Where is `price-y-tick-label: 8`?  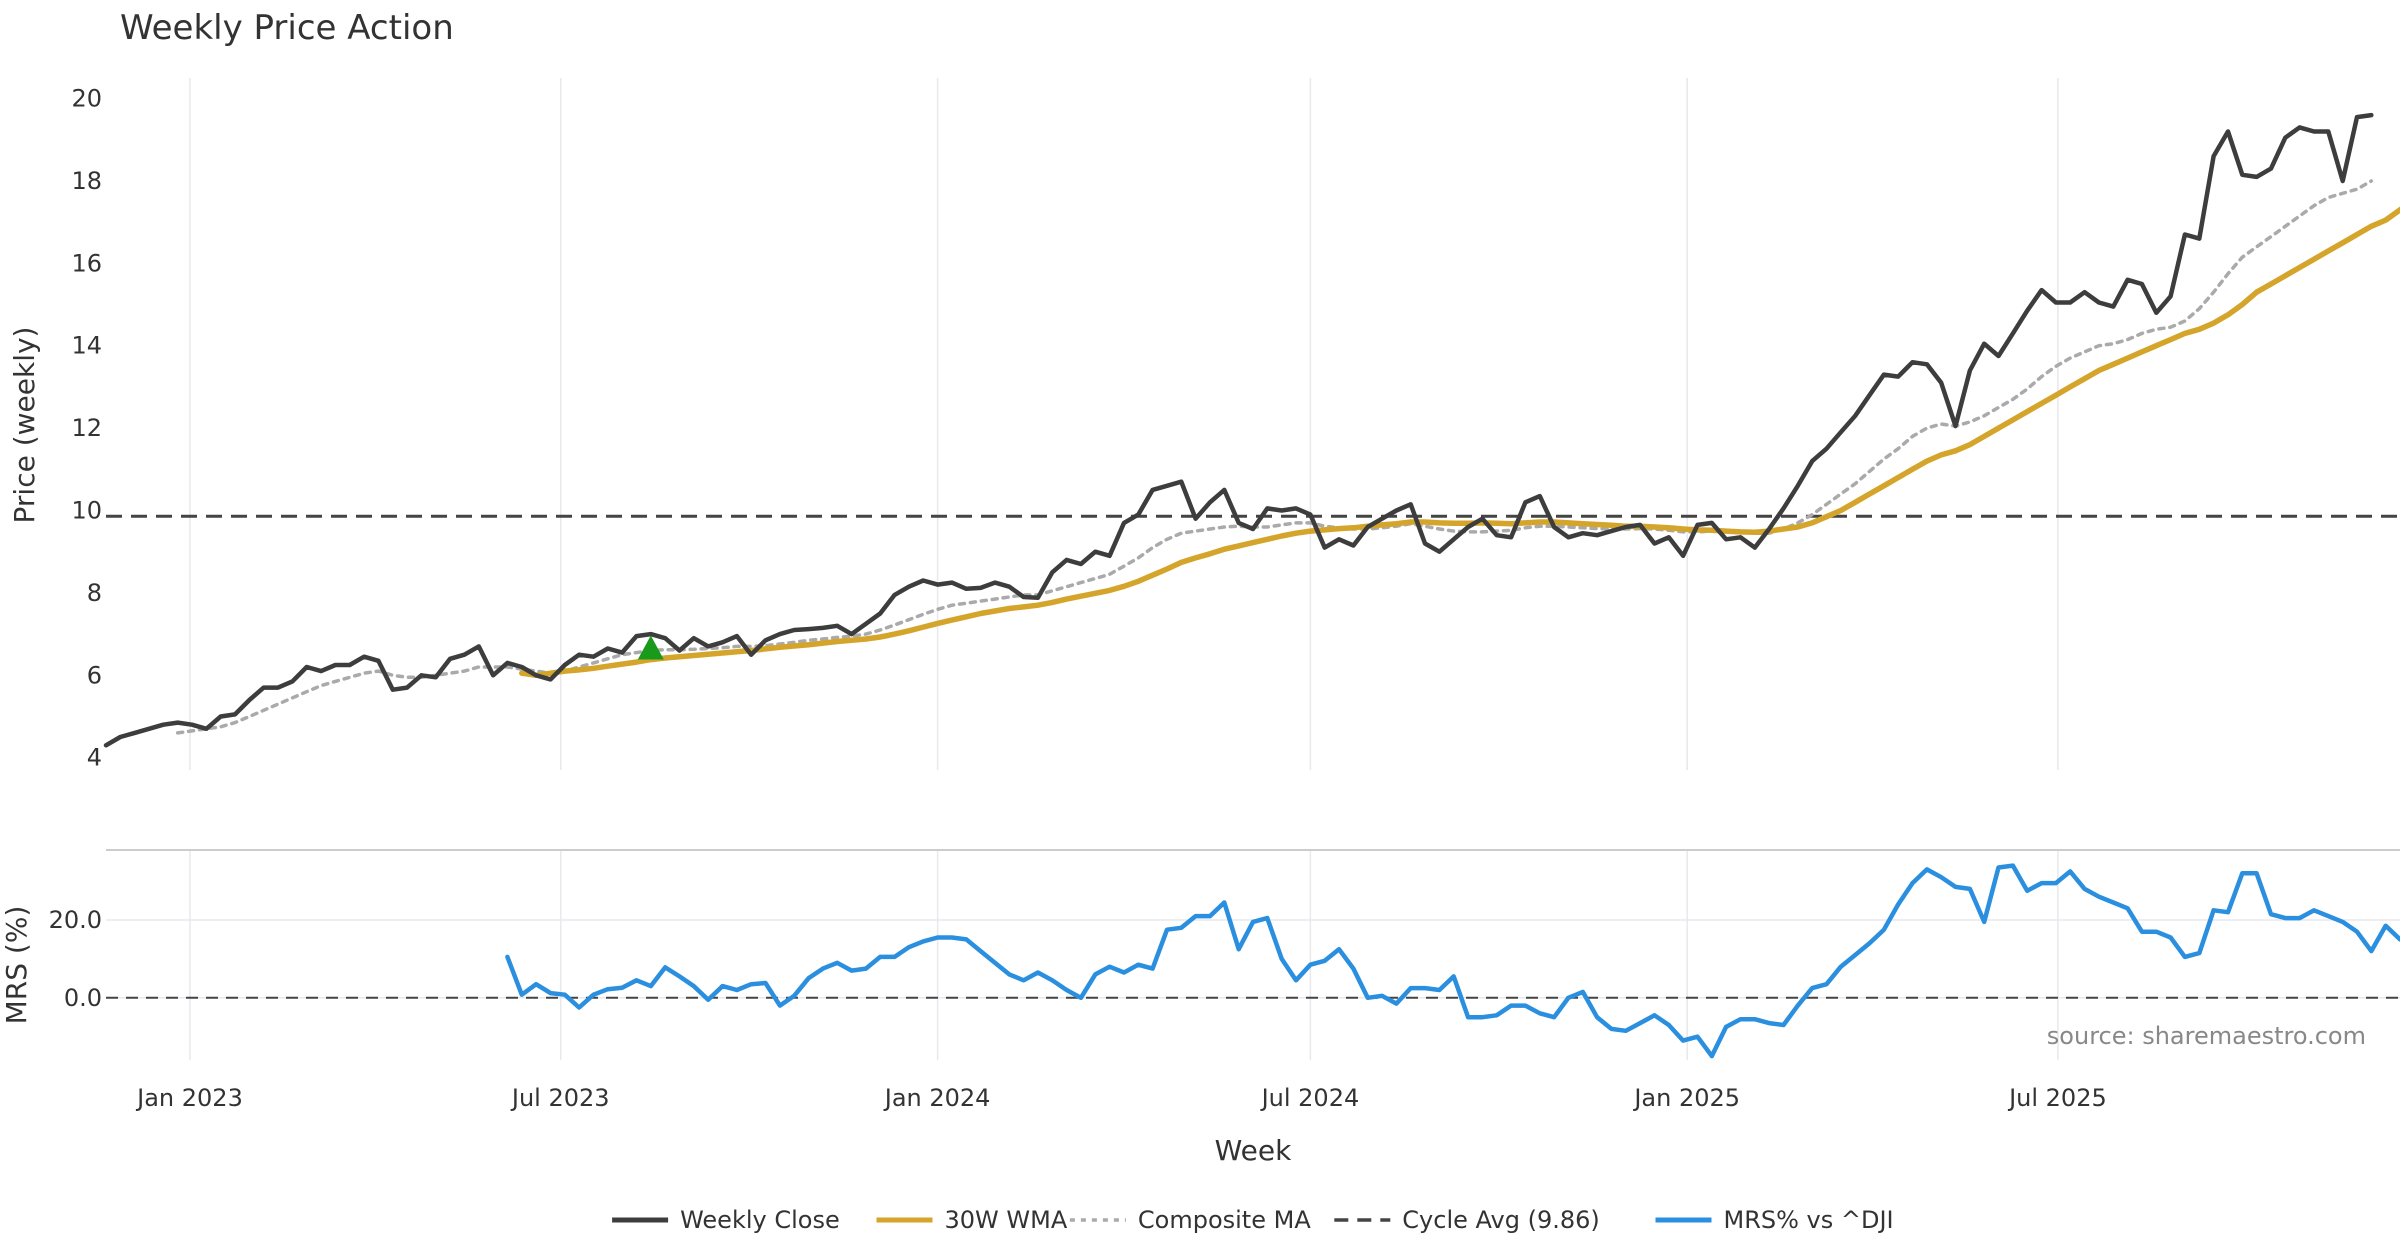 price-y-tick-label: 8 is located at coordinates (94, 593).